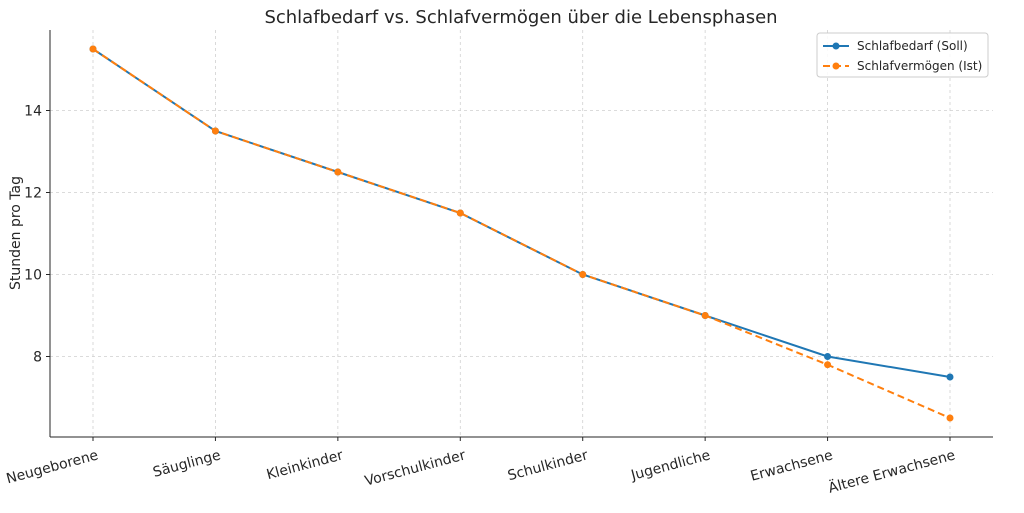 The width and height of the screenshot is (1024, 513). I want to click on x-tick-label: Säuglinge, so click(186, 463).